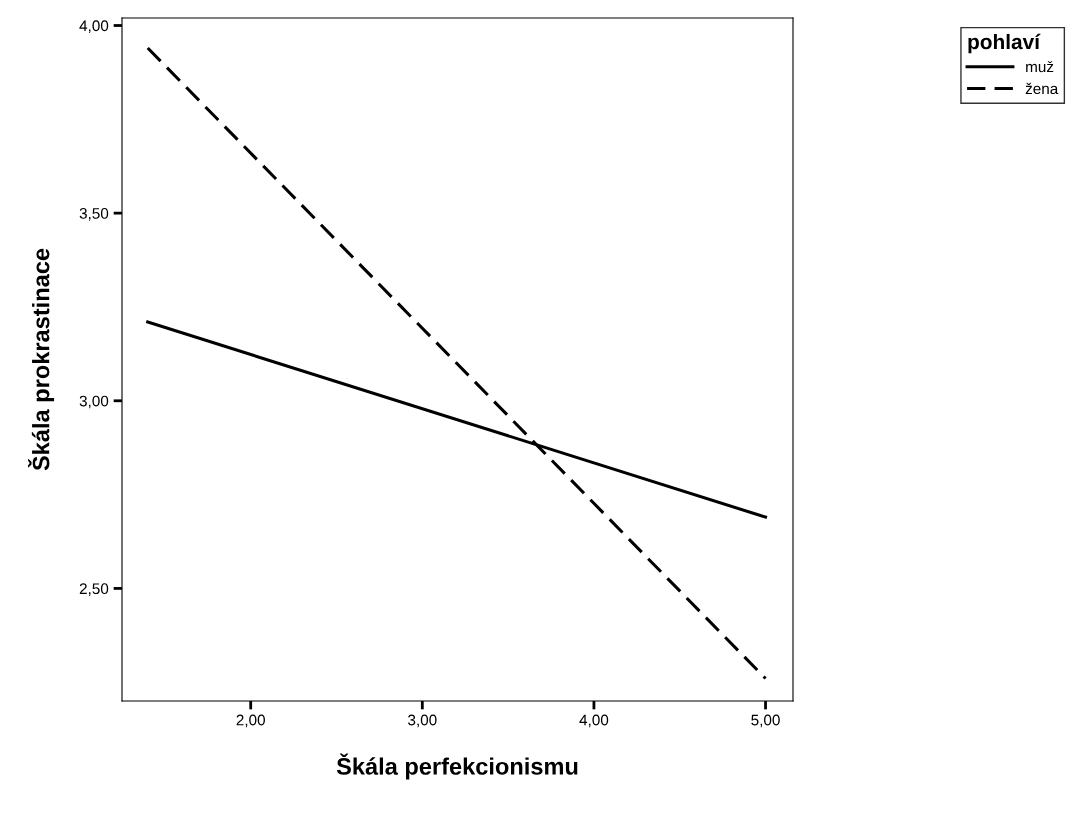  What do you see at coordinates (1040, 66) in the screenshot?
I see `legend-label: muž` at bounding box center [1040, 66].